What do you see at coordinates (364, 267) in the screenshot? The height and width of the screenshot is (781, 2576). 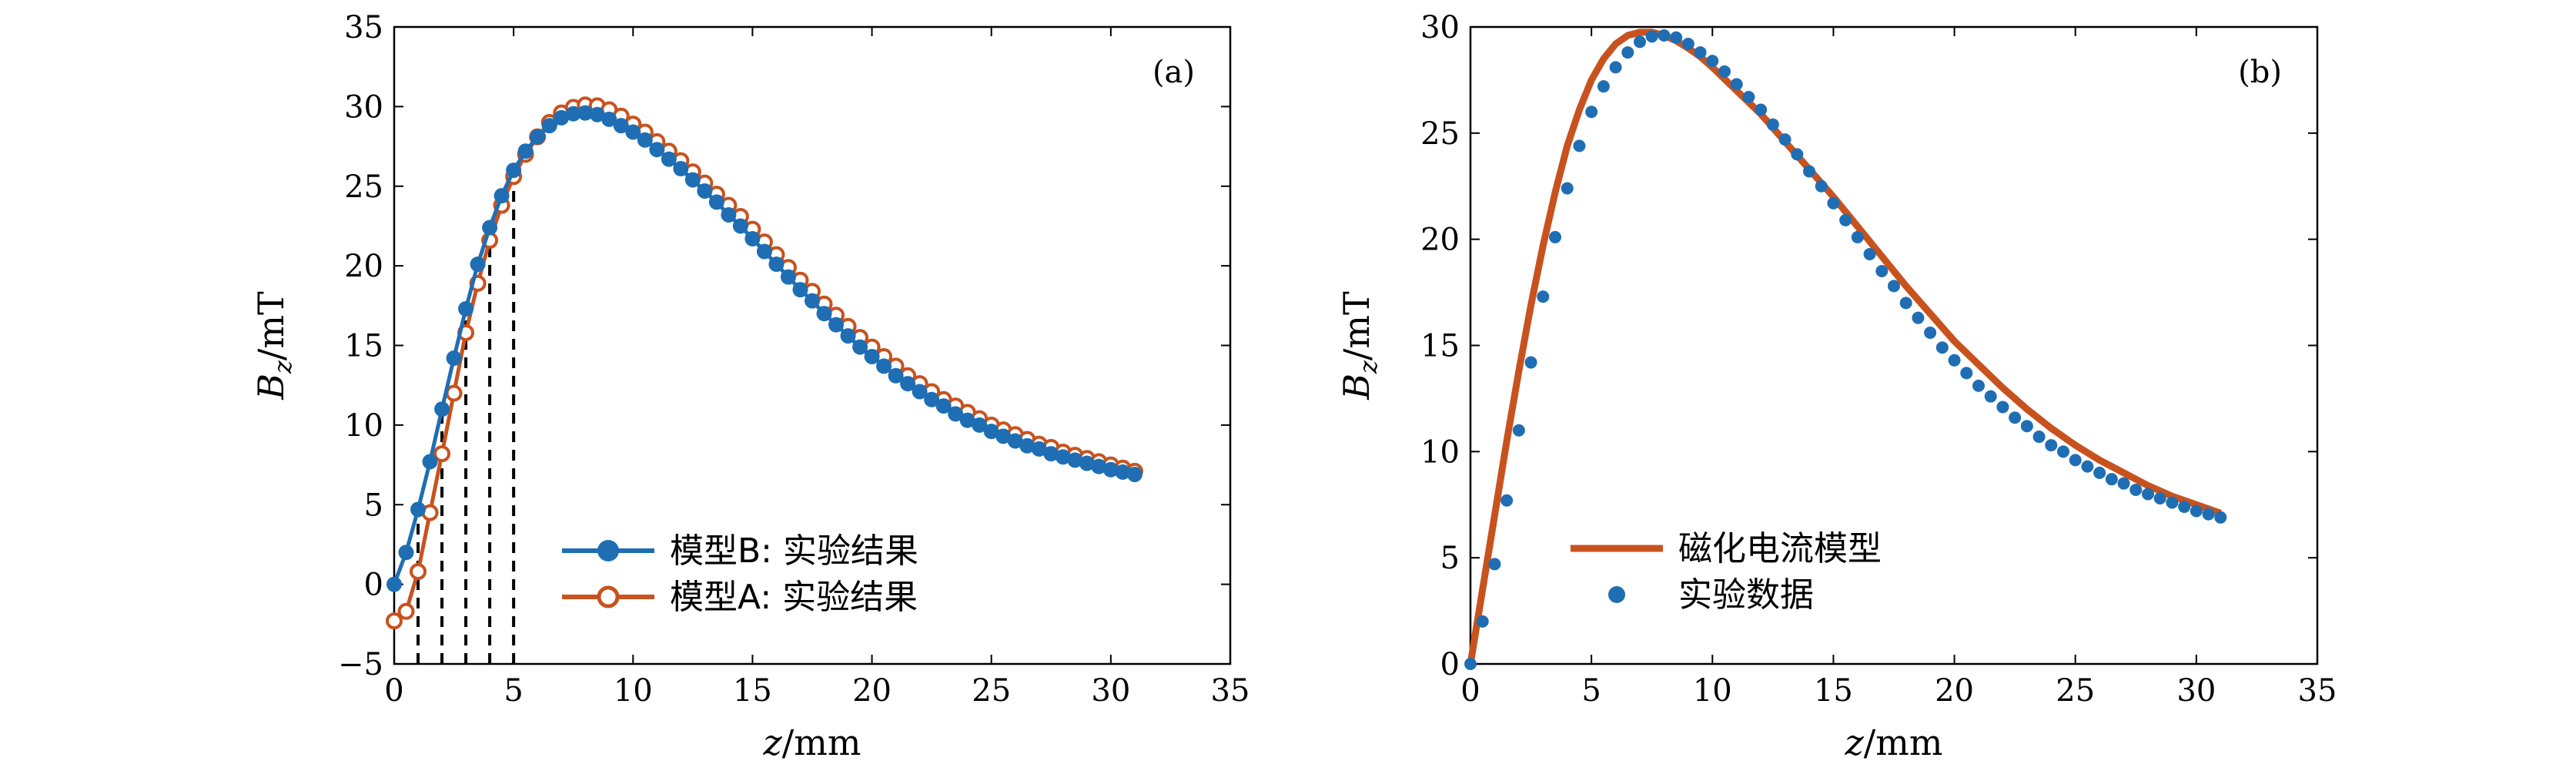 I see `y-tick-label: 20` at bounding box center [364, 267].